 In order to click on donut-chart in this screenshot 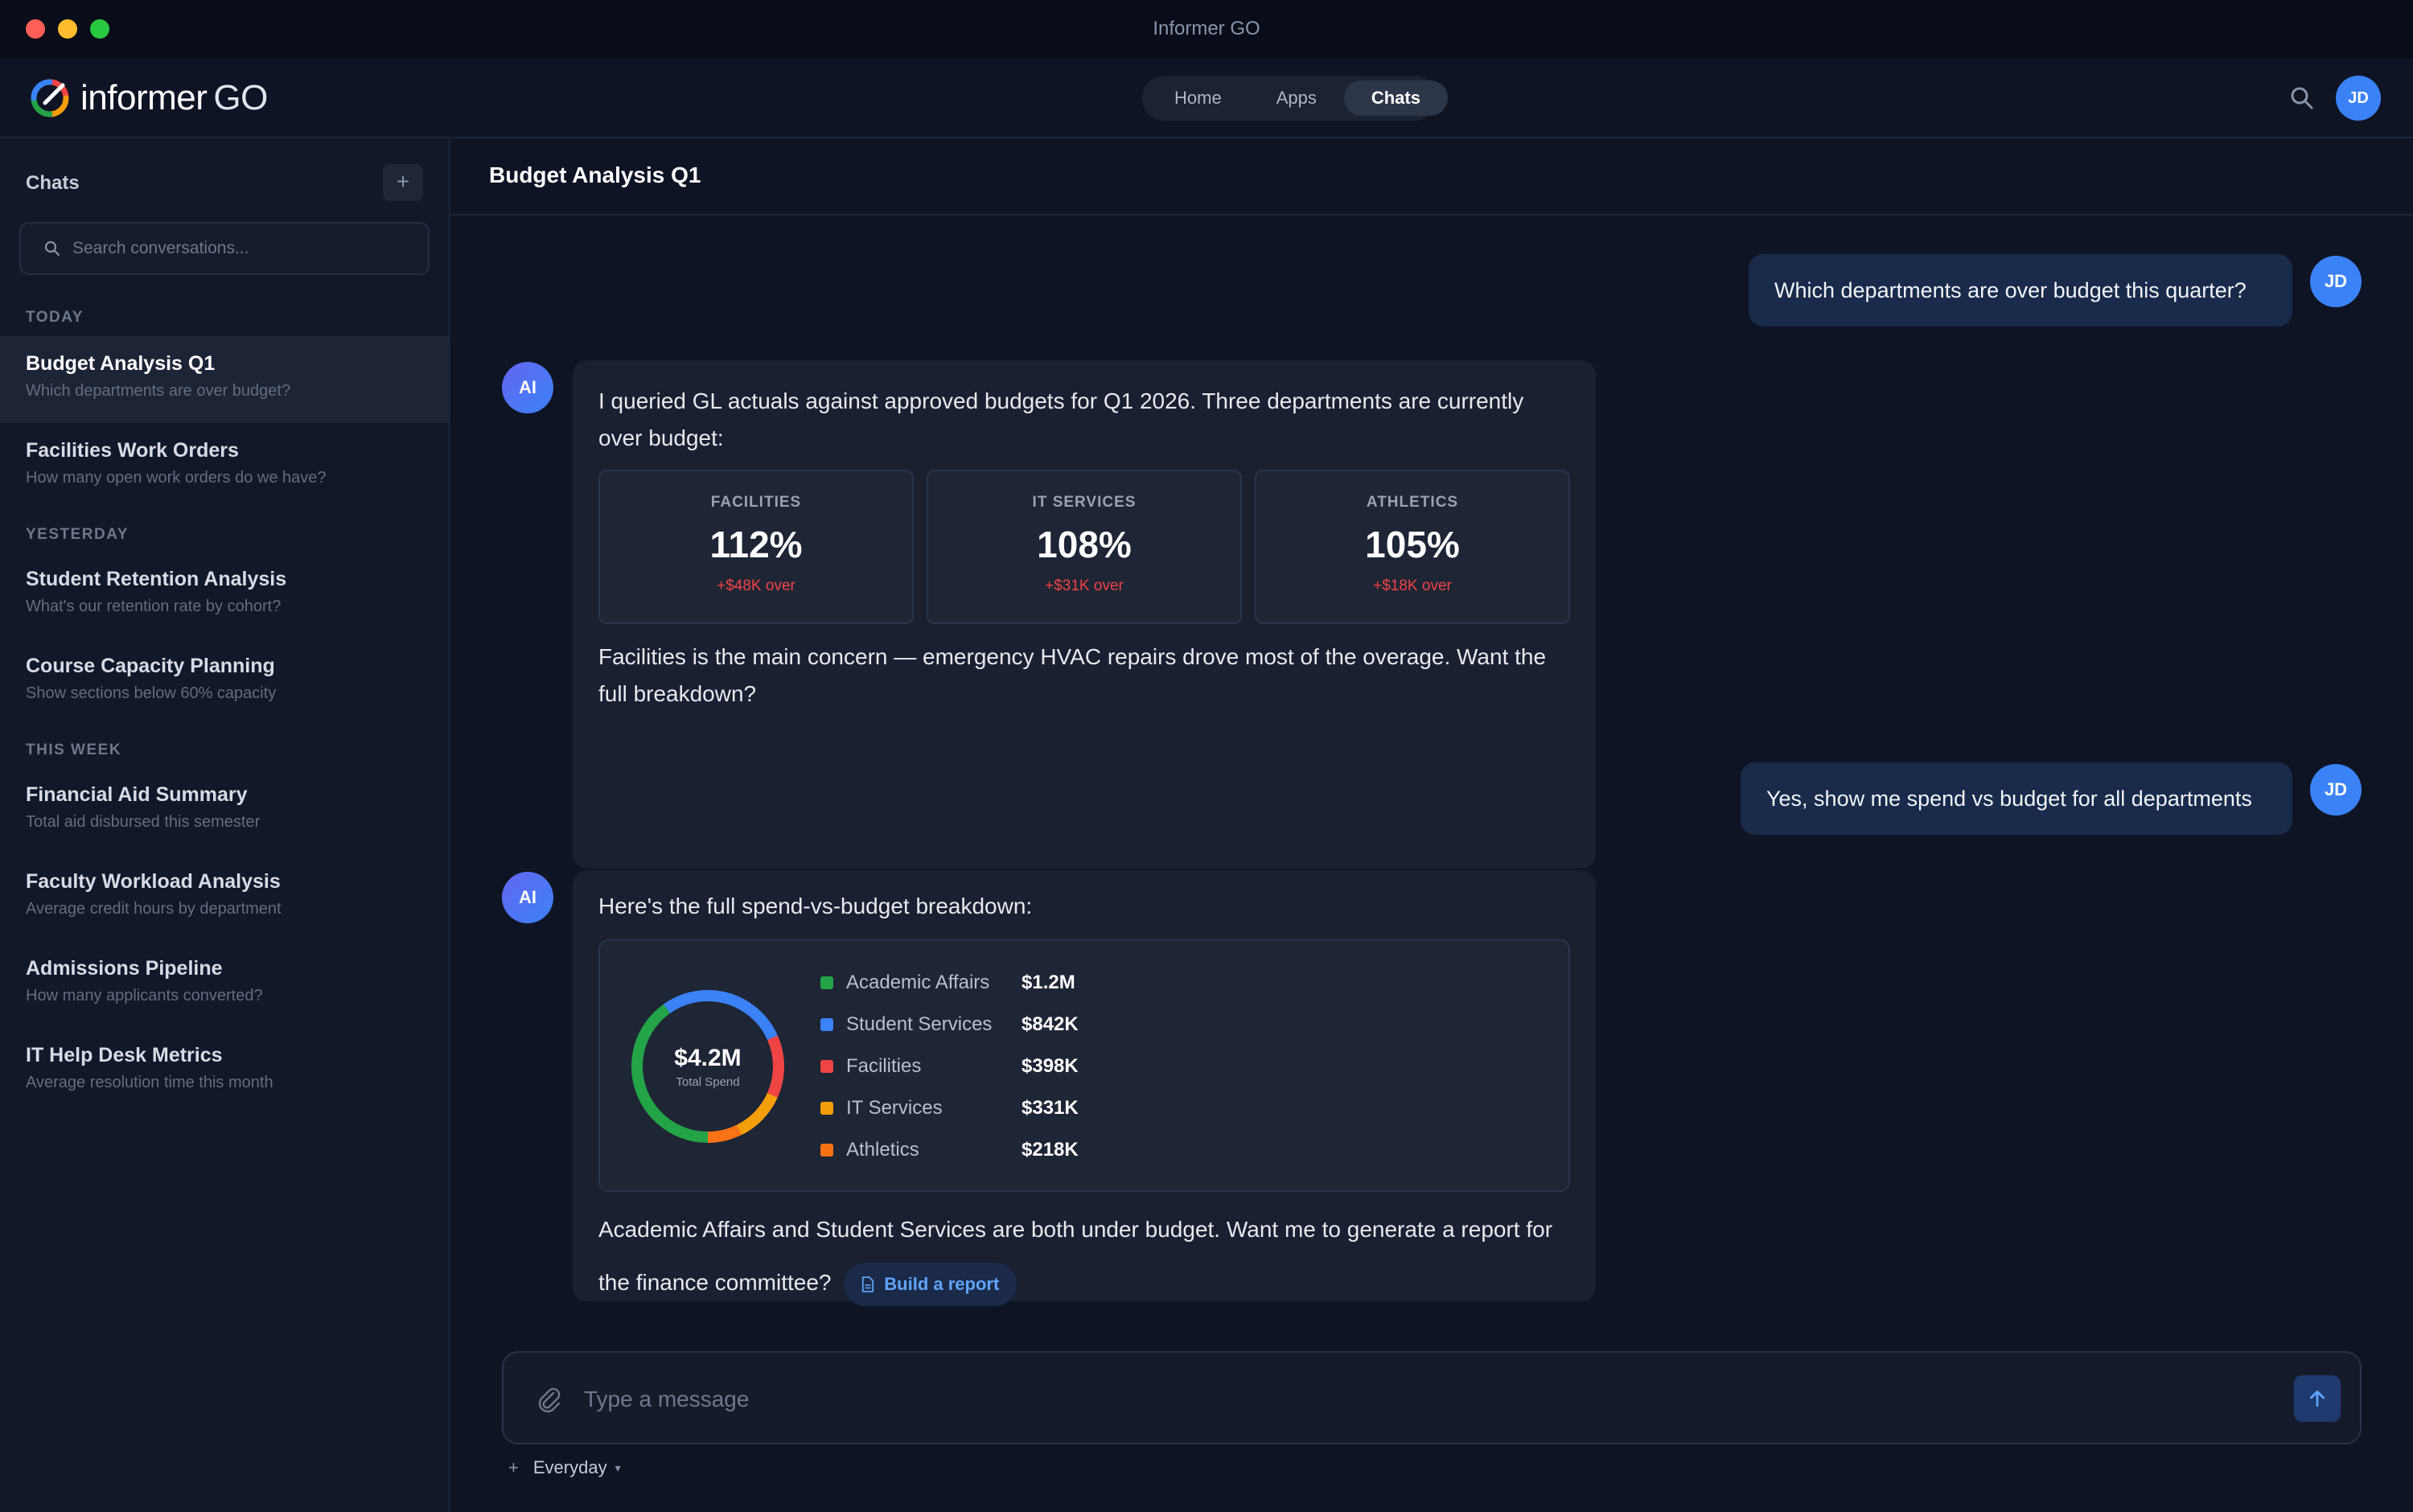, I will do `click(707, 1067)`.